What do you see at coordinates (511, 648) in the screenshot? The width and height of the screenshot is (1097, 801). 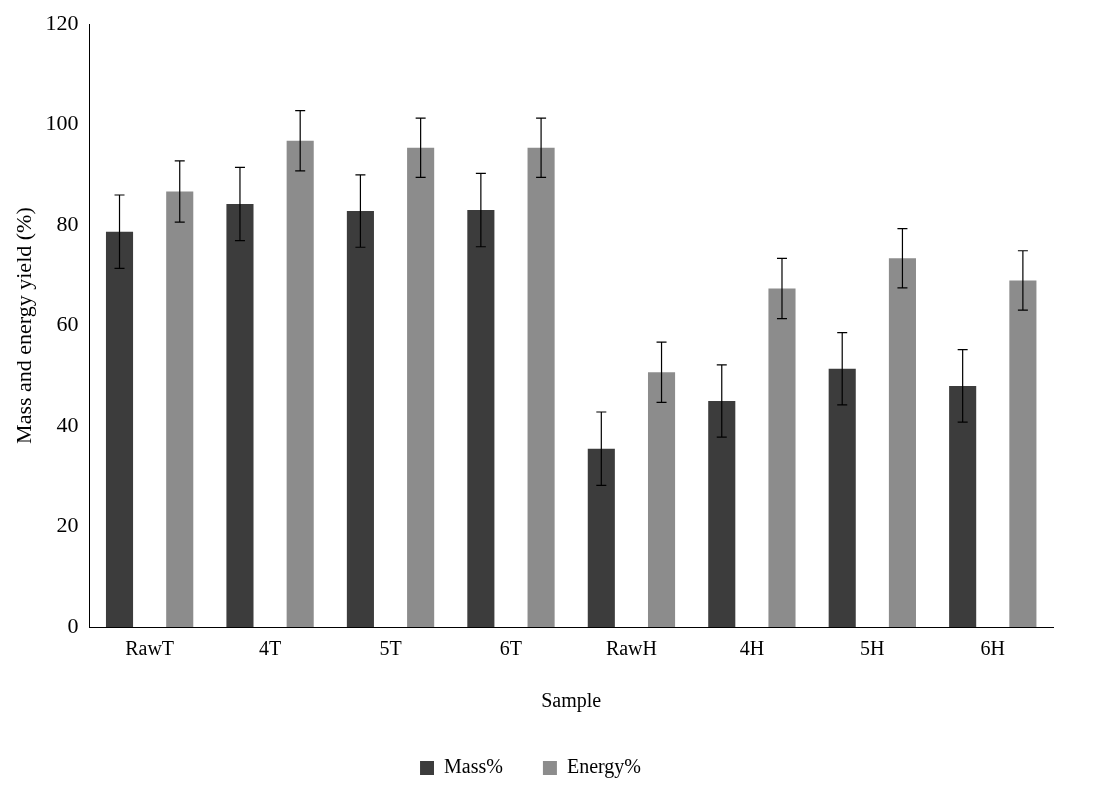 I see `x-tick-label: 6T` at bounding box center [511, 648].